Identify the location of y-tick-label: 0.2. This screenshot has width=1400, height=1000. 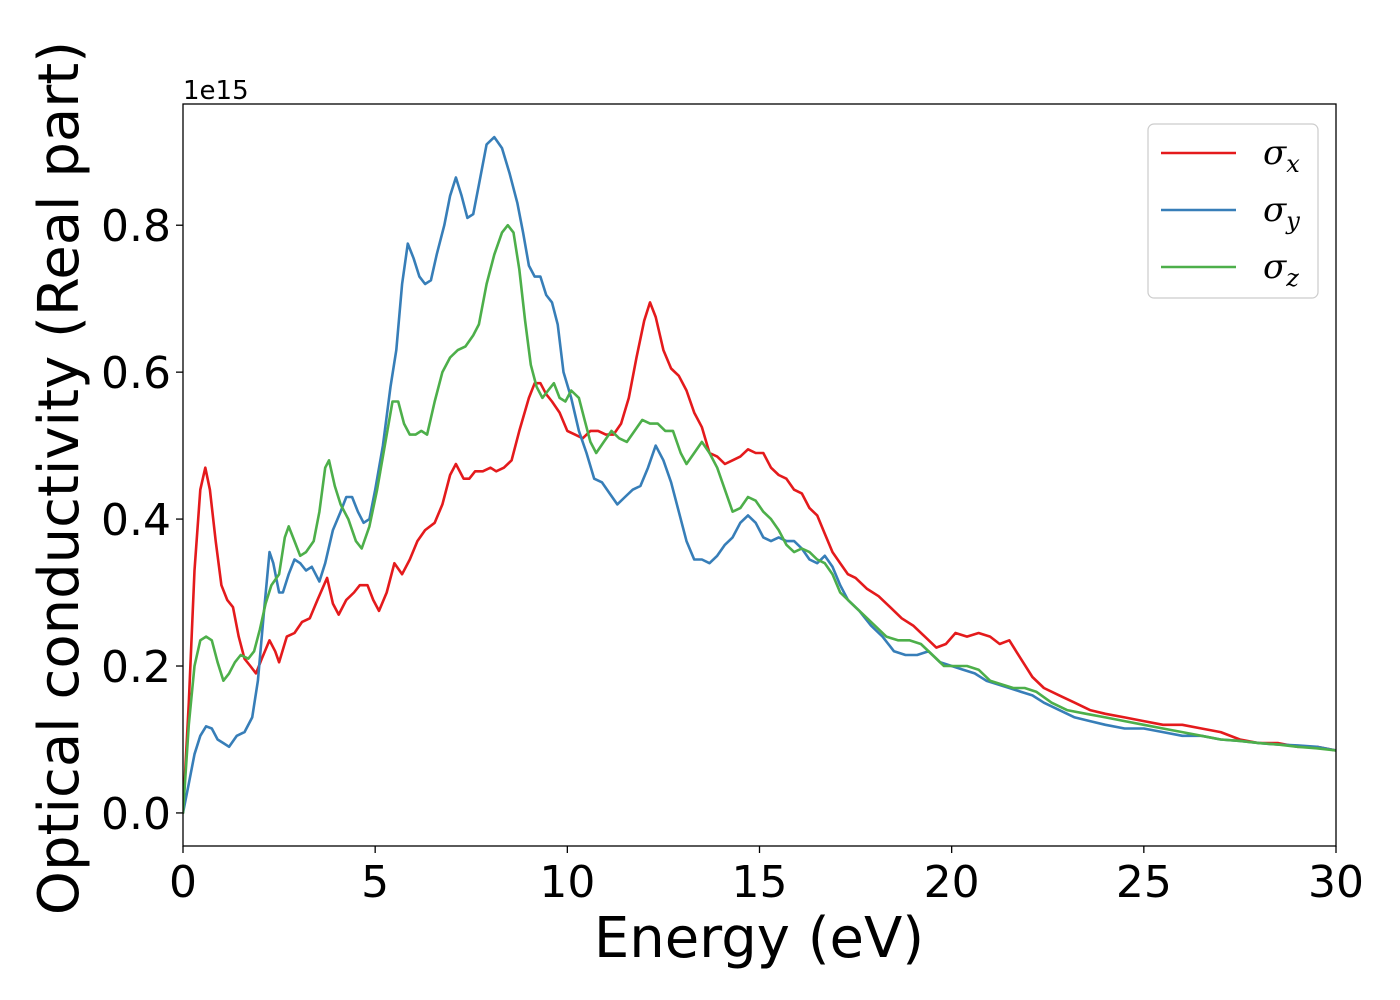
(136, 667).